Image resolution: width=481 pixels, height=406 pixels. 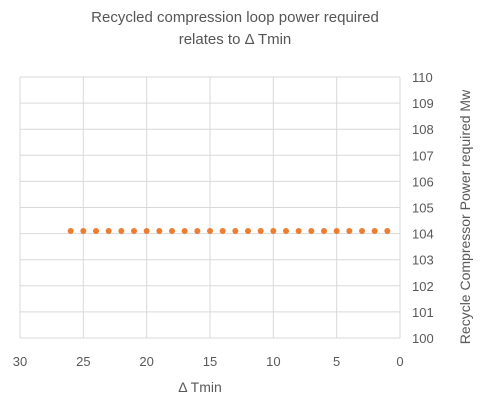 I want to click on x-tick-label: 0, so click(x=399, y=361).